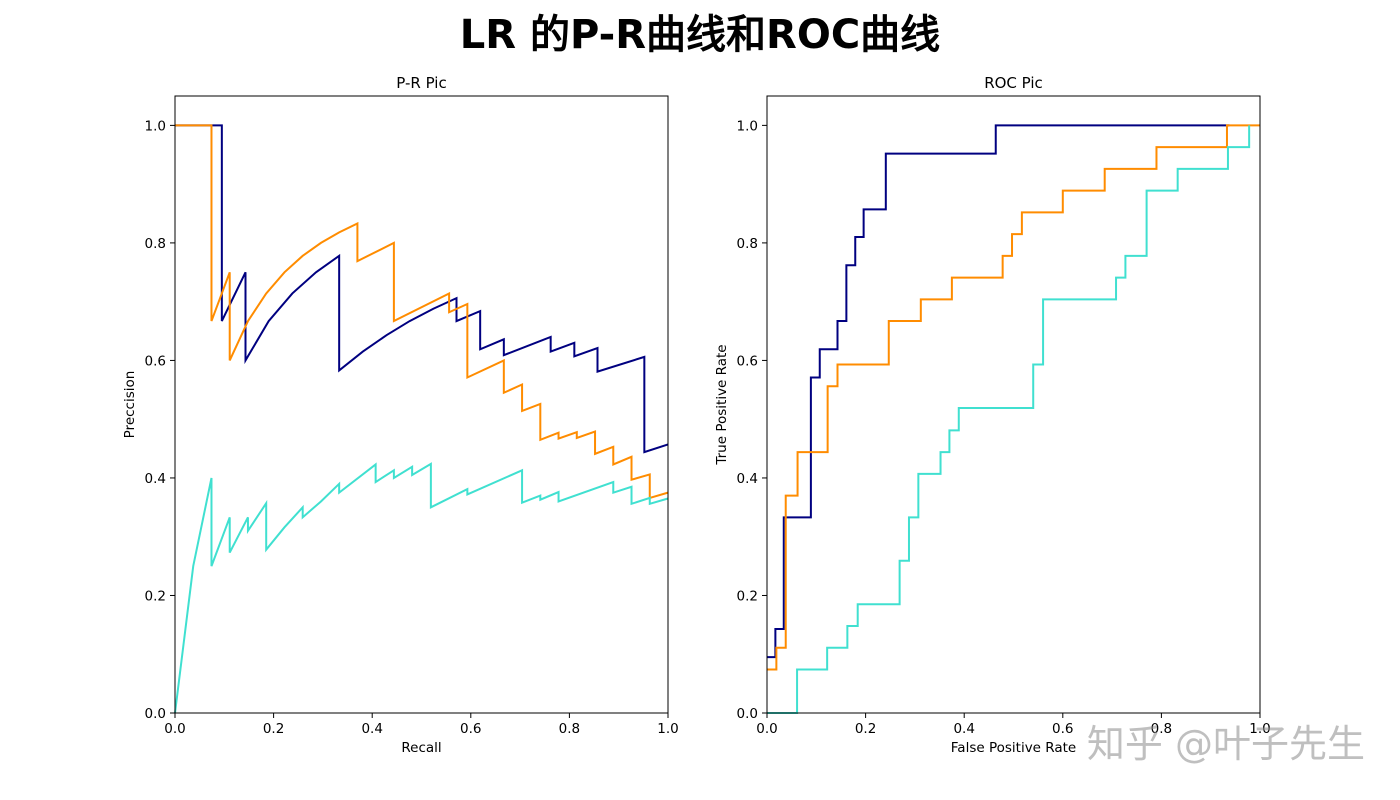 The height and width of the screenshot is (800, 1400). What do you see at coordinates (155, 479) in the screenshot?
I see `pr-chart-y-tick-label: 0.4` at bounding box center [155, 479].